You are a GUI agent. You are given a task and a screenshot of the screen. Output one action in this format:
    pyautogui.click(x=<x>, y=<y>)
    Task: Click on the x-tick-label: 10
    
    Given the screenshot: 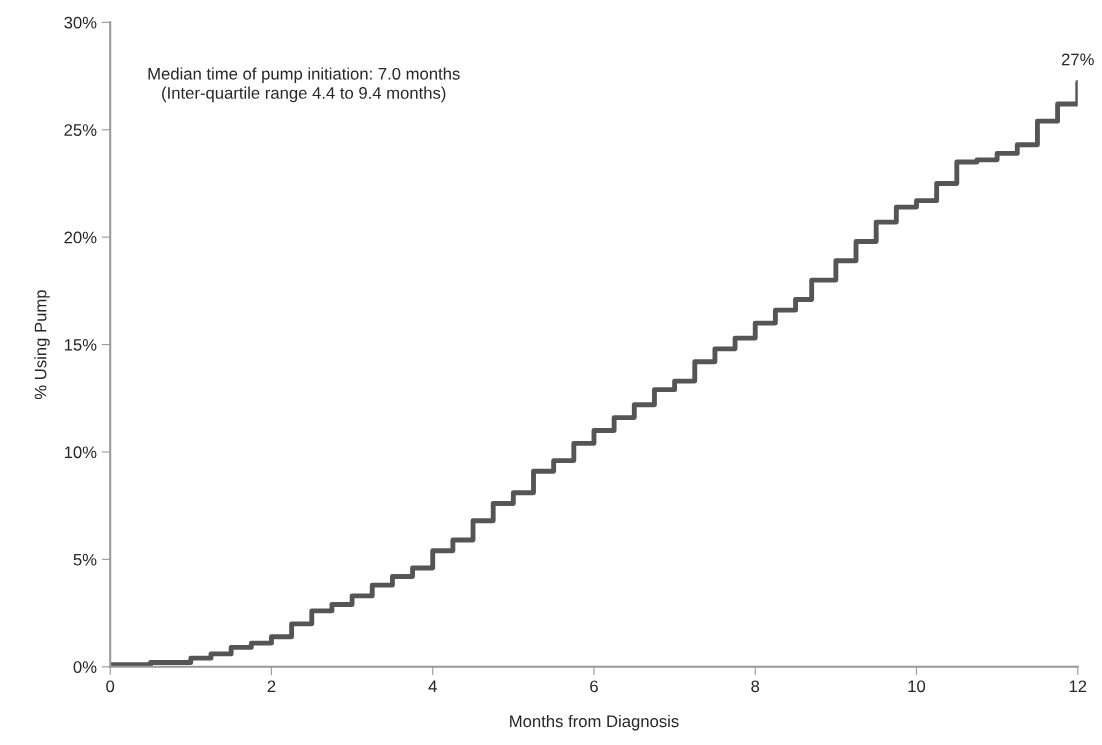 What is the action you would take?
    pyautogui.click(x=917, y=686)
    